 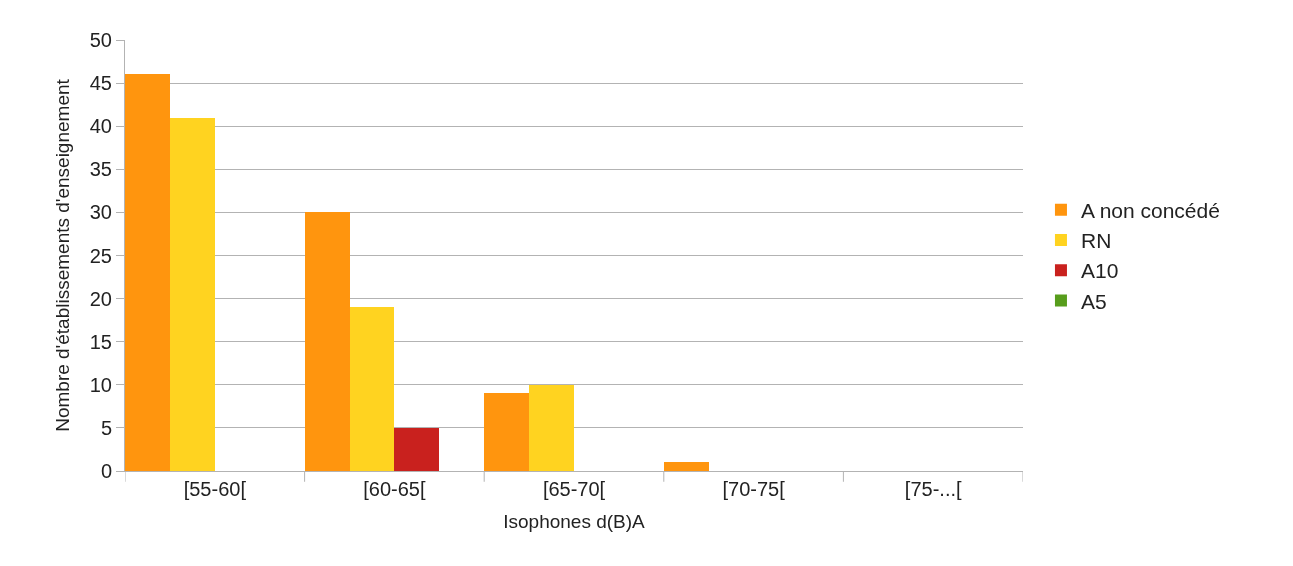 I want to click on y-tick-label: 5, so click(x=106, y=427).